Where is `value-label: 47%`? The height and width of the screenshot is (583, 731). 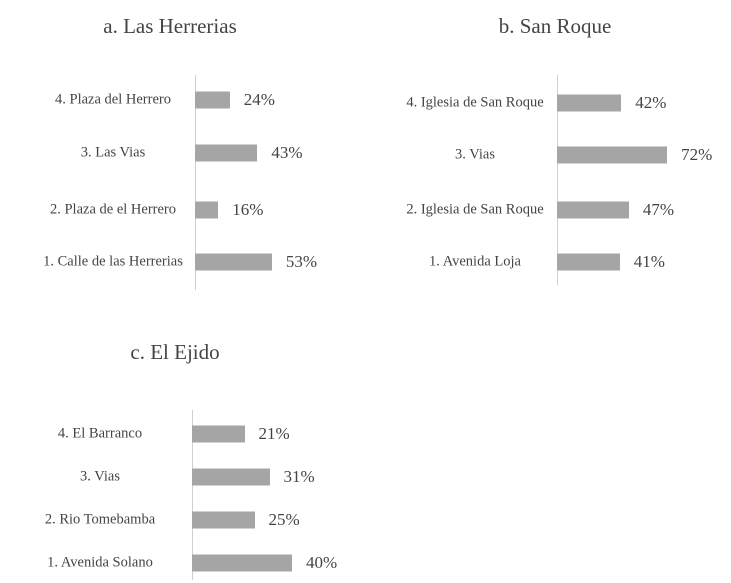
value-label: 47% is located at coordinates (658, 209).